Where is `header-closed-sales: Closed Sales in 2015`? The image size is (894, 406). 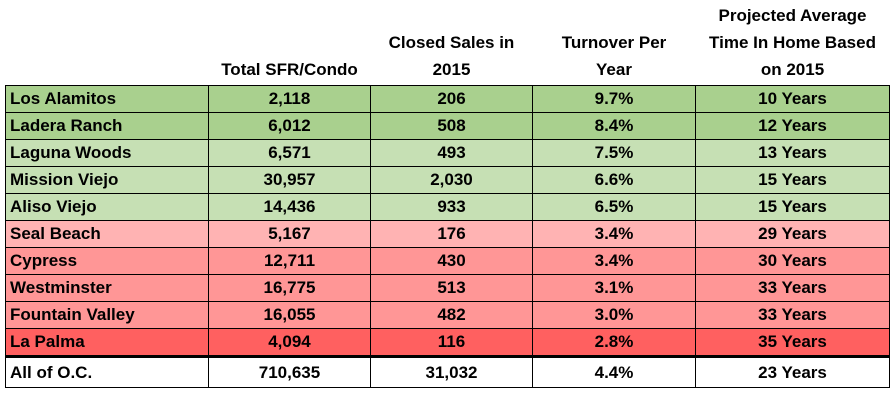
header-closed-sales: Closed Sales in 2015 is located at coordinates (451, 56).